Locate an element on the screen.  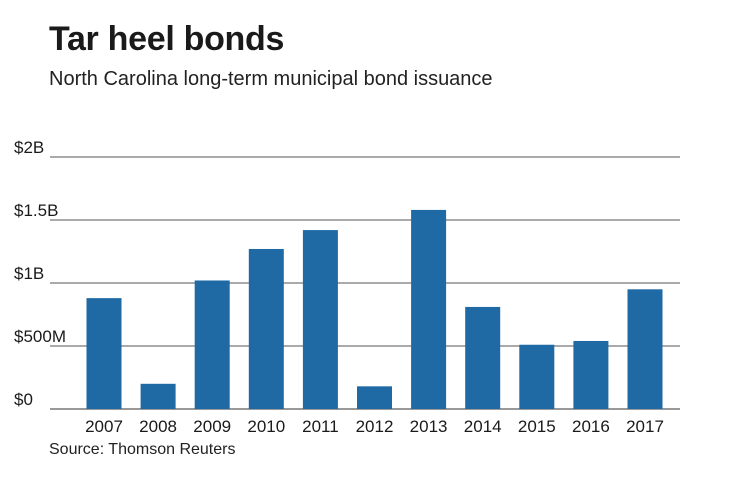
x-tick-label: 2013 is located at coordinates (429, 426).